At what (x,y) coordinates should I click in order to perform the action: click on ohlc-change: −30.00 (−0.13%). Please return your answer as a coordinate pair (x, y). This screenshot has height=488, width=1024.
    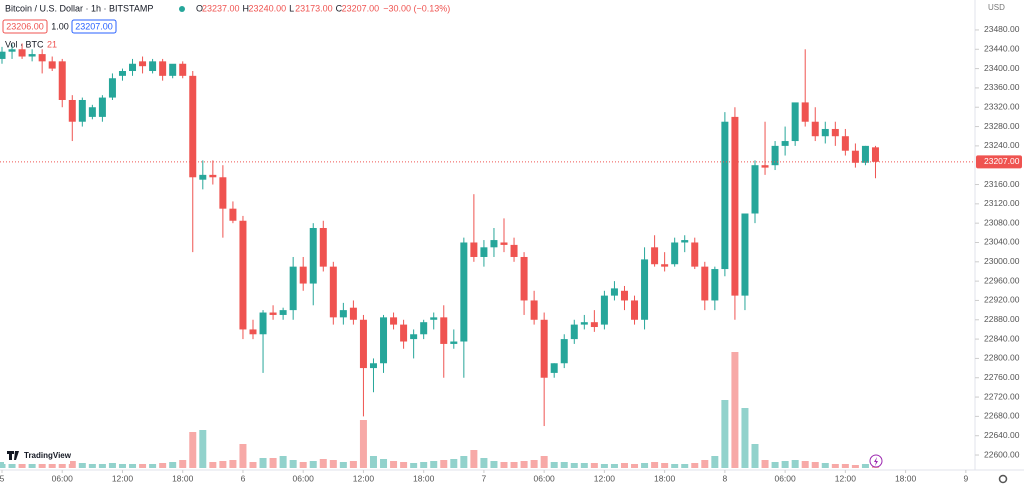
    Looking at the image, I should click on (416, 8).